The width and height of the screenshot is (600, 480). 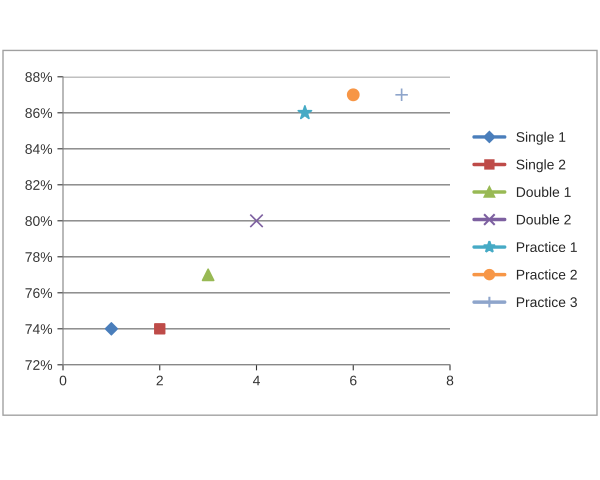 I want to click on x-tick-label: 8, so click(x=450, y=381).